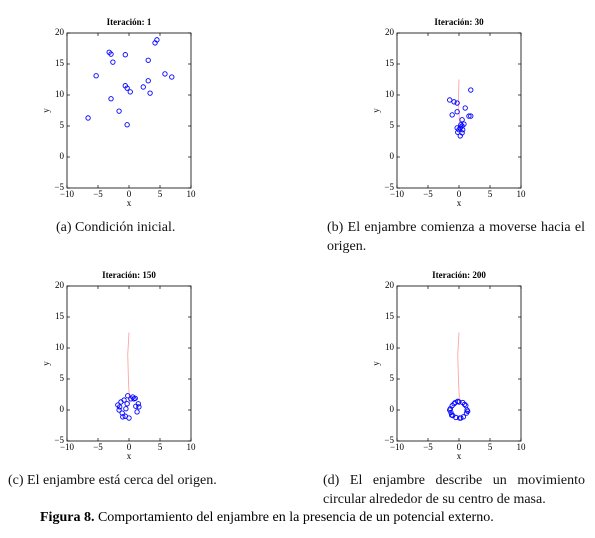  What do you see at coordinates (112, 480) in the screenshot?
I see `caption-c: (c) El enjambre está cerca del origen.` at bounding box center [112, 480].